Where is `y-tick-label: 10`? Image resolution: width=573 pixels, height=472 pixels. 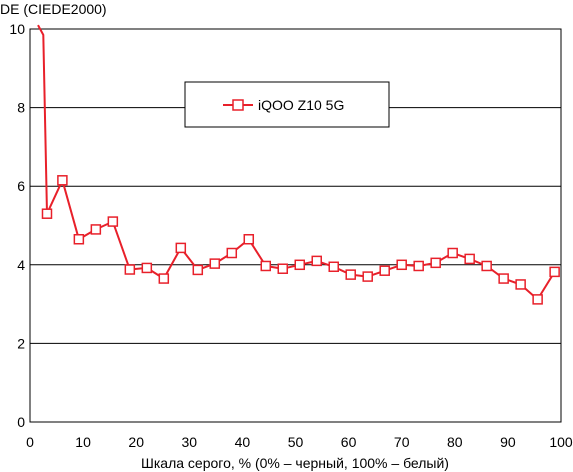 y-tick-label: 10 is located at coordinates (17, 29).